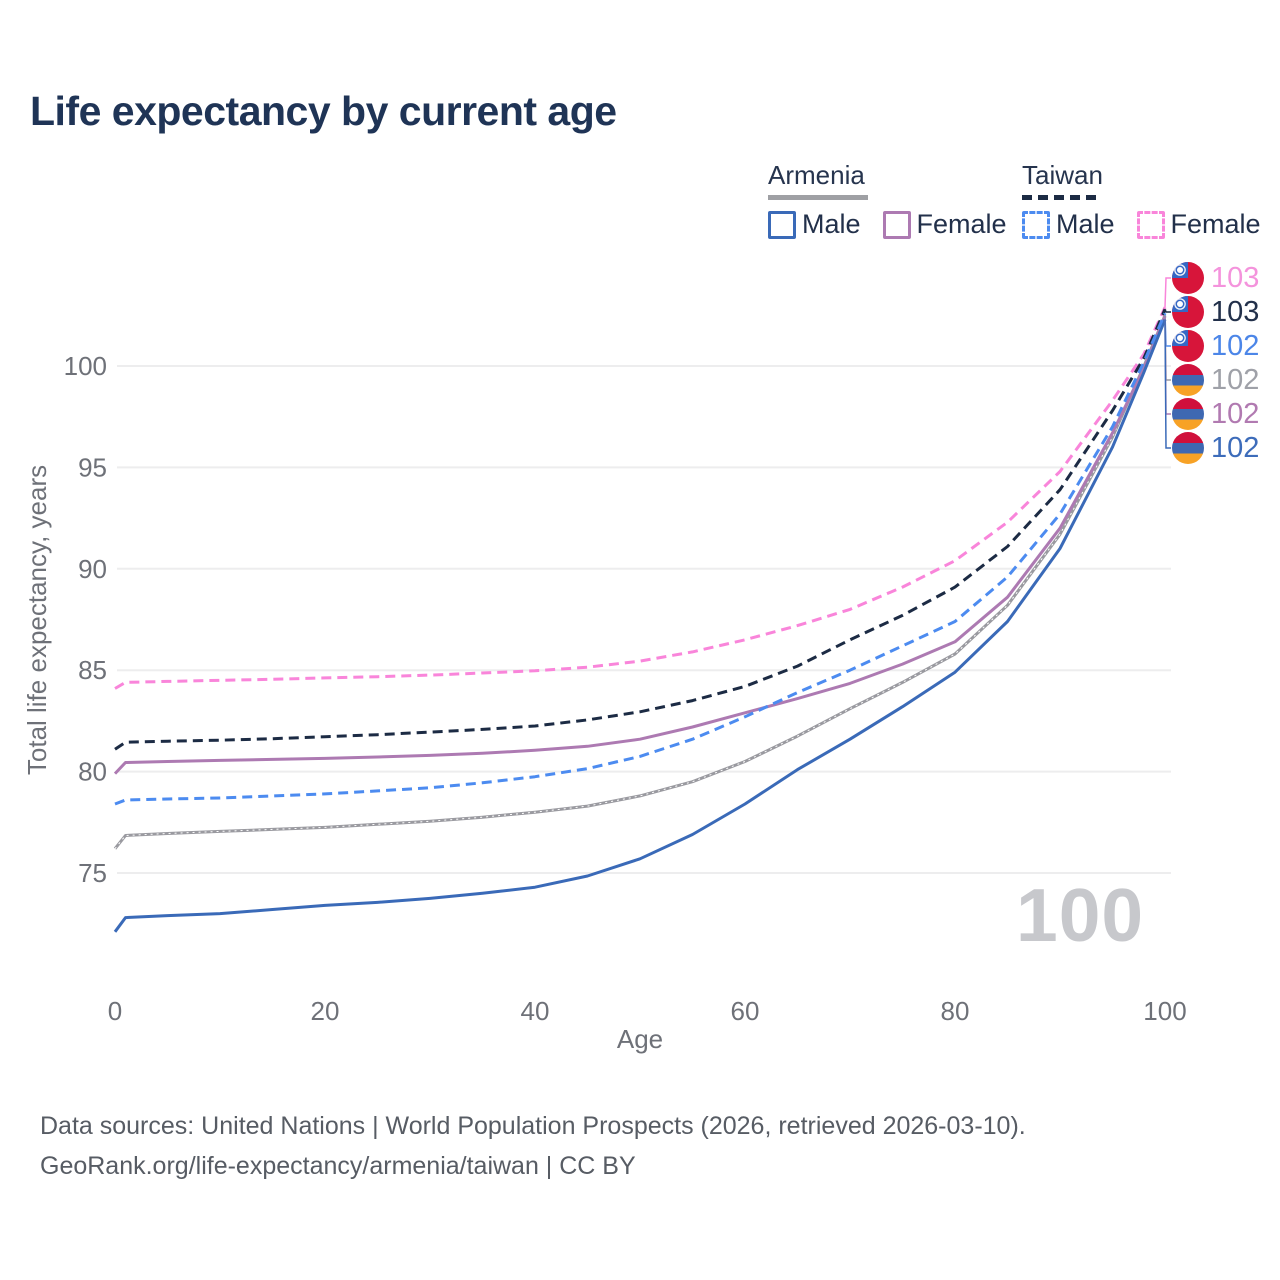 The height and width of the screenshot is (1280, 1280). Describe the element at coordinates (1167, 310) in the screenshot. I see `endpoint-connector-taiwan-both` at that location.